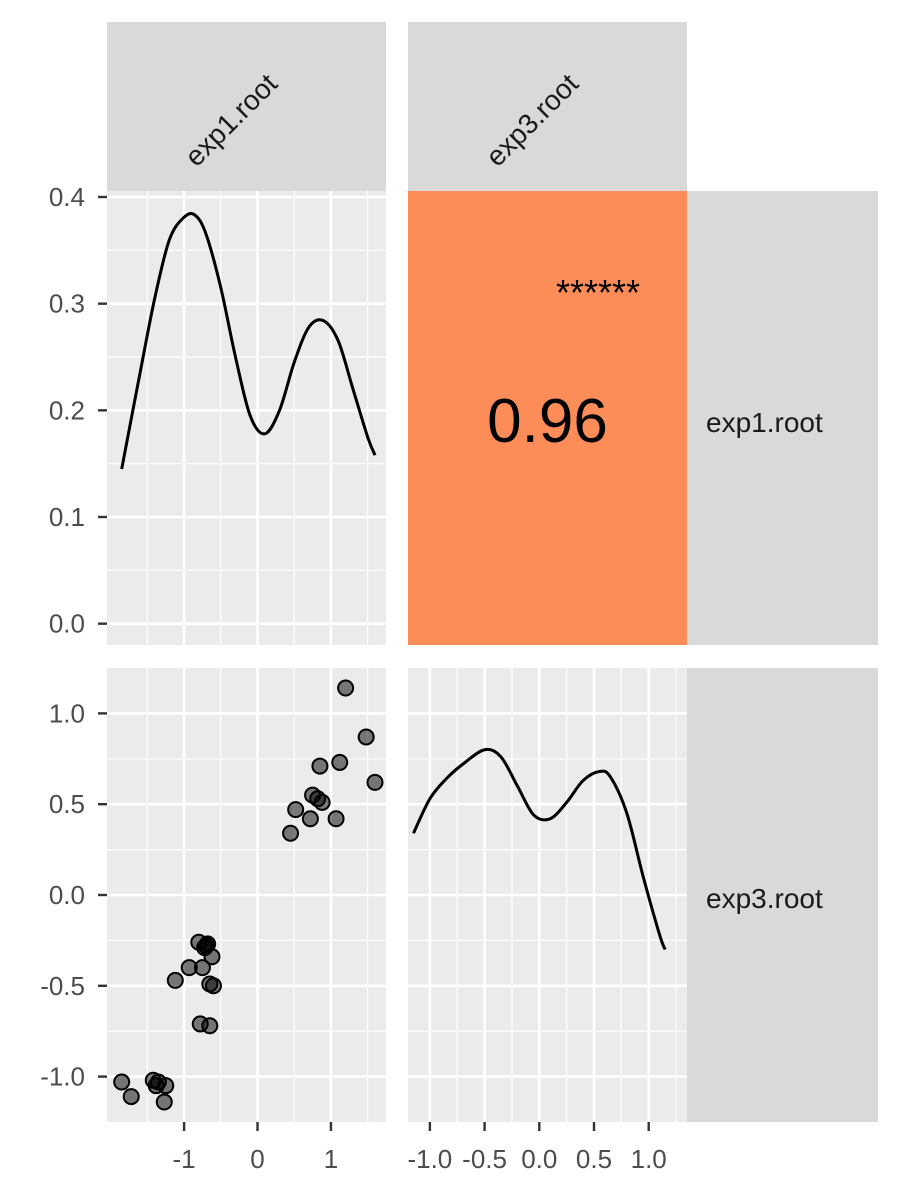 The image size is (900, 1200). I want to click on density-curve-exp3, so click(539, 849).